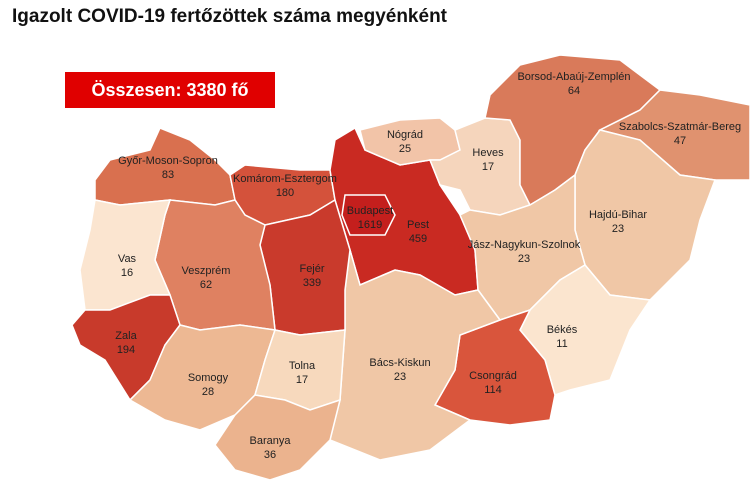  Describe the element at coordinates (562, 330) in the screenshot. I see `region-name: Békés` at that location.